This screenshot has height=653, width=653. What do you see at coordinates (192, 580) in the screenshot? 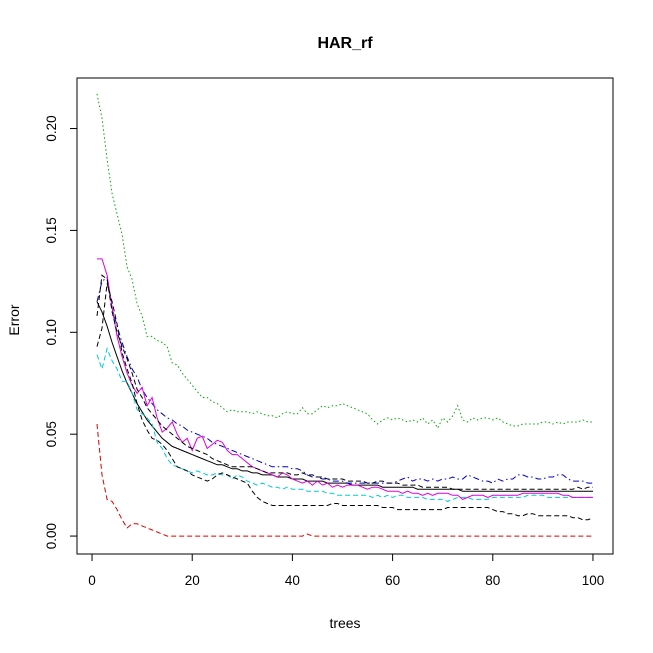
I see `x-tick-label: 20` at bounding box center [192, 580].